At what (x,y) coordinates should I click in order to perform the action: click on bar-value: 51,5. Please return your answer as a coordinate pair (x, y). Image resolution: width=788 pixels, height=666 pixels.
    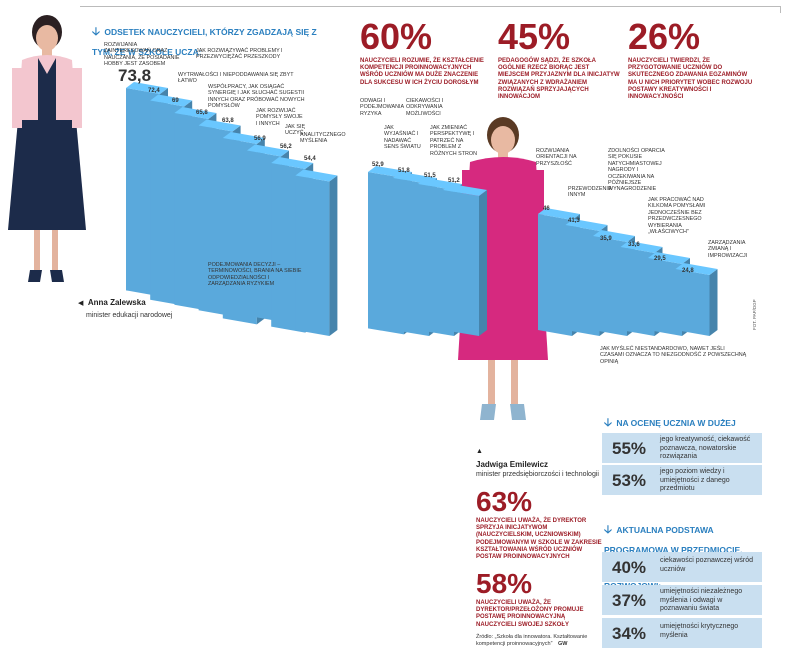
    Looking at the image, I should click on (430, 176).